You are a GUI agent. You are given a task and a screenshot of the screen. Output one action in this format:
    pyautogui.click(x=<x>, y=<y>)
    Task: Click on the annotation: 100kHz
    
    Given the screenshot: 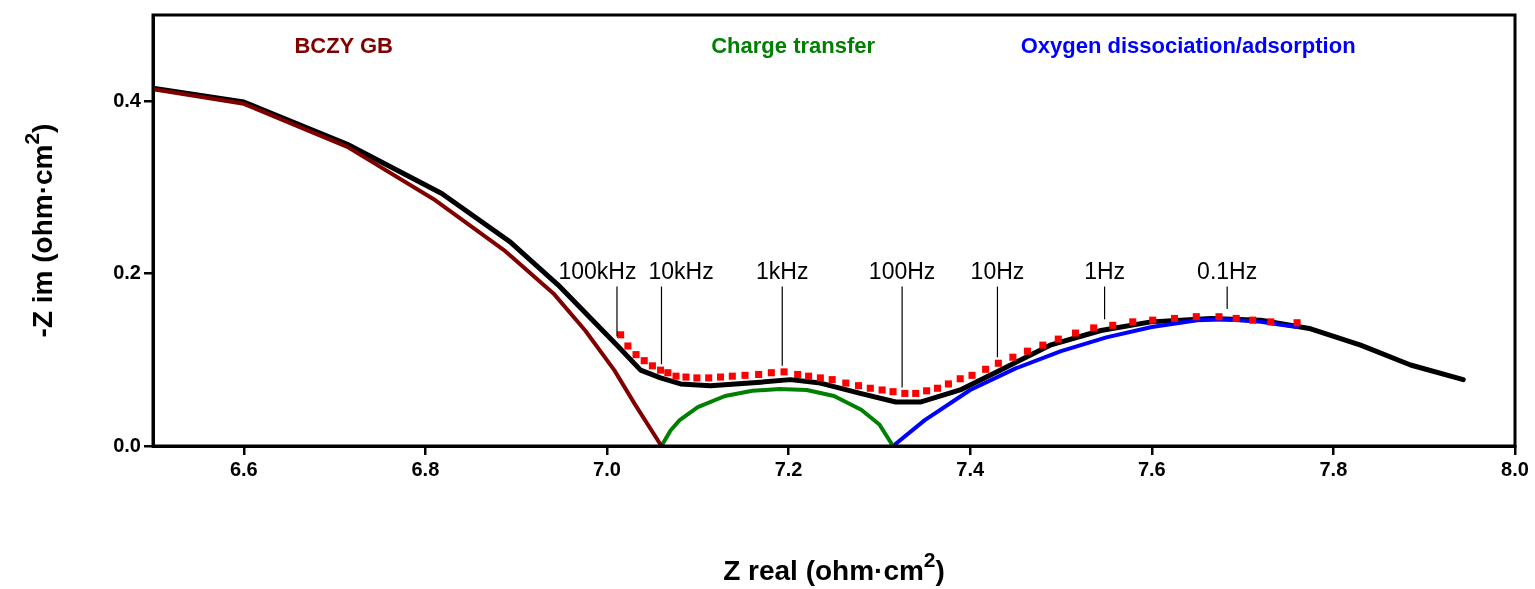 What is the action you would take?
    pyautogui.click(x=597, y=270)
    